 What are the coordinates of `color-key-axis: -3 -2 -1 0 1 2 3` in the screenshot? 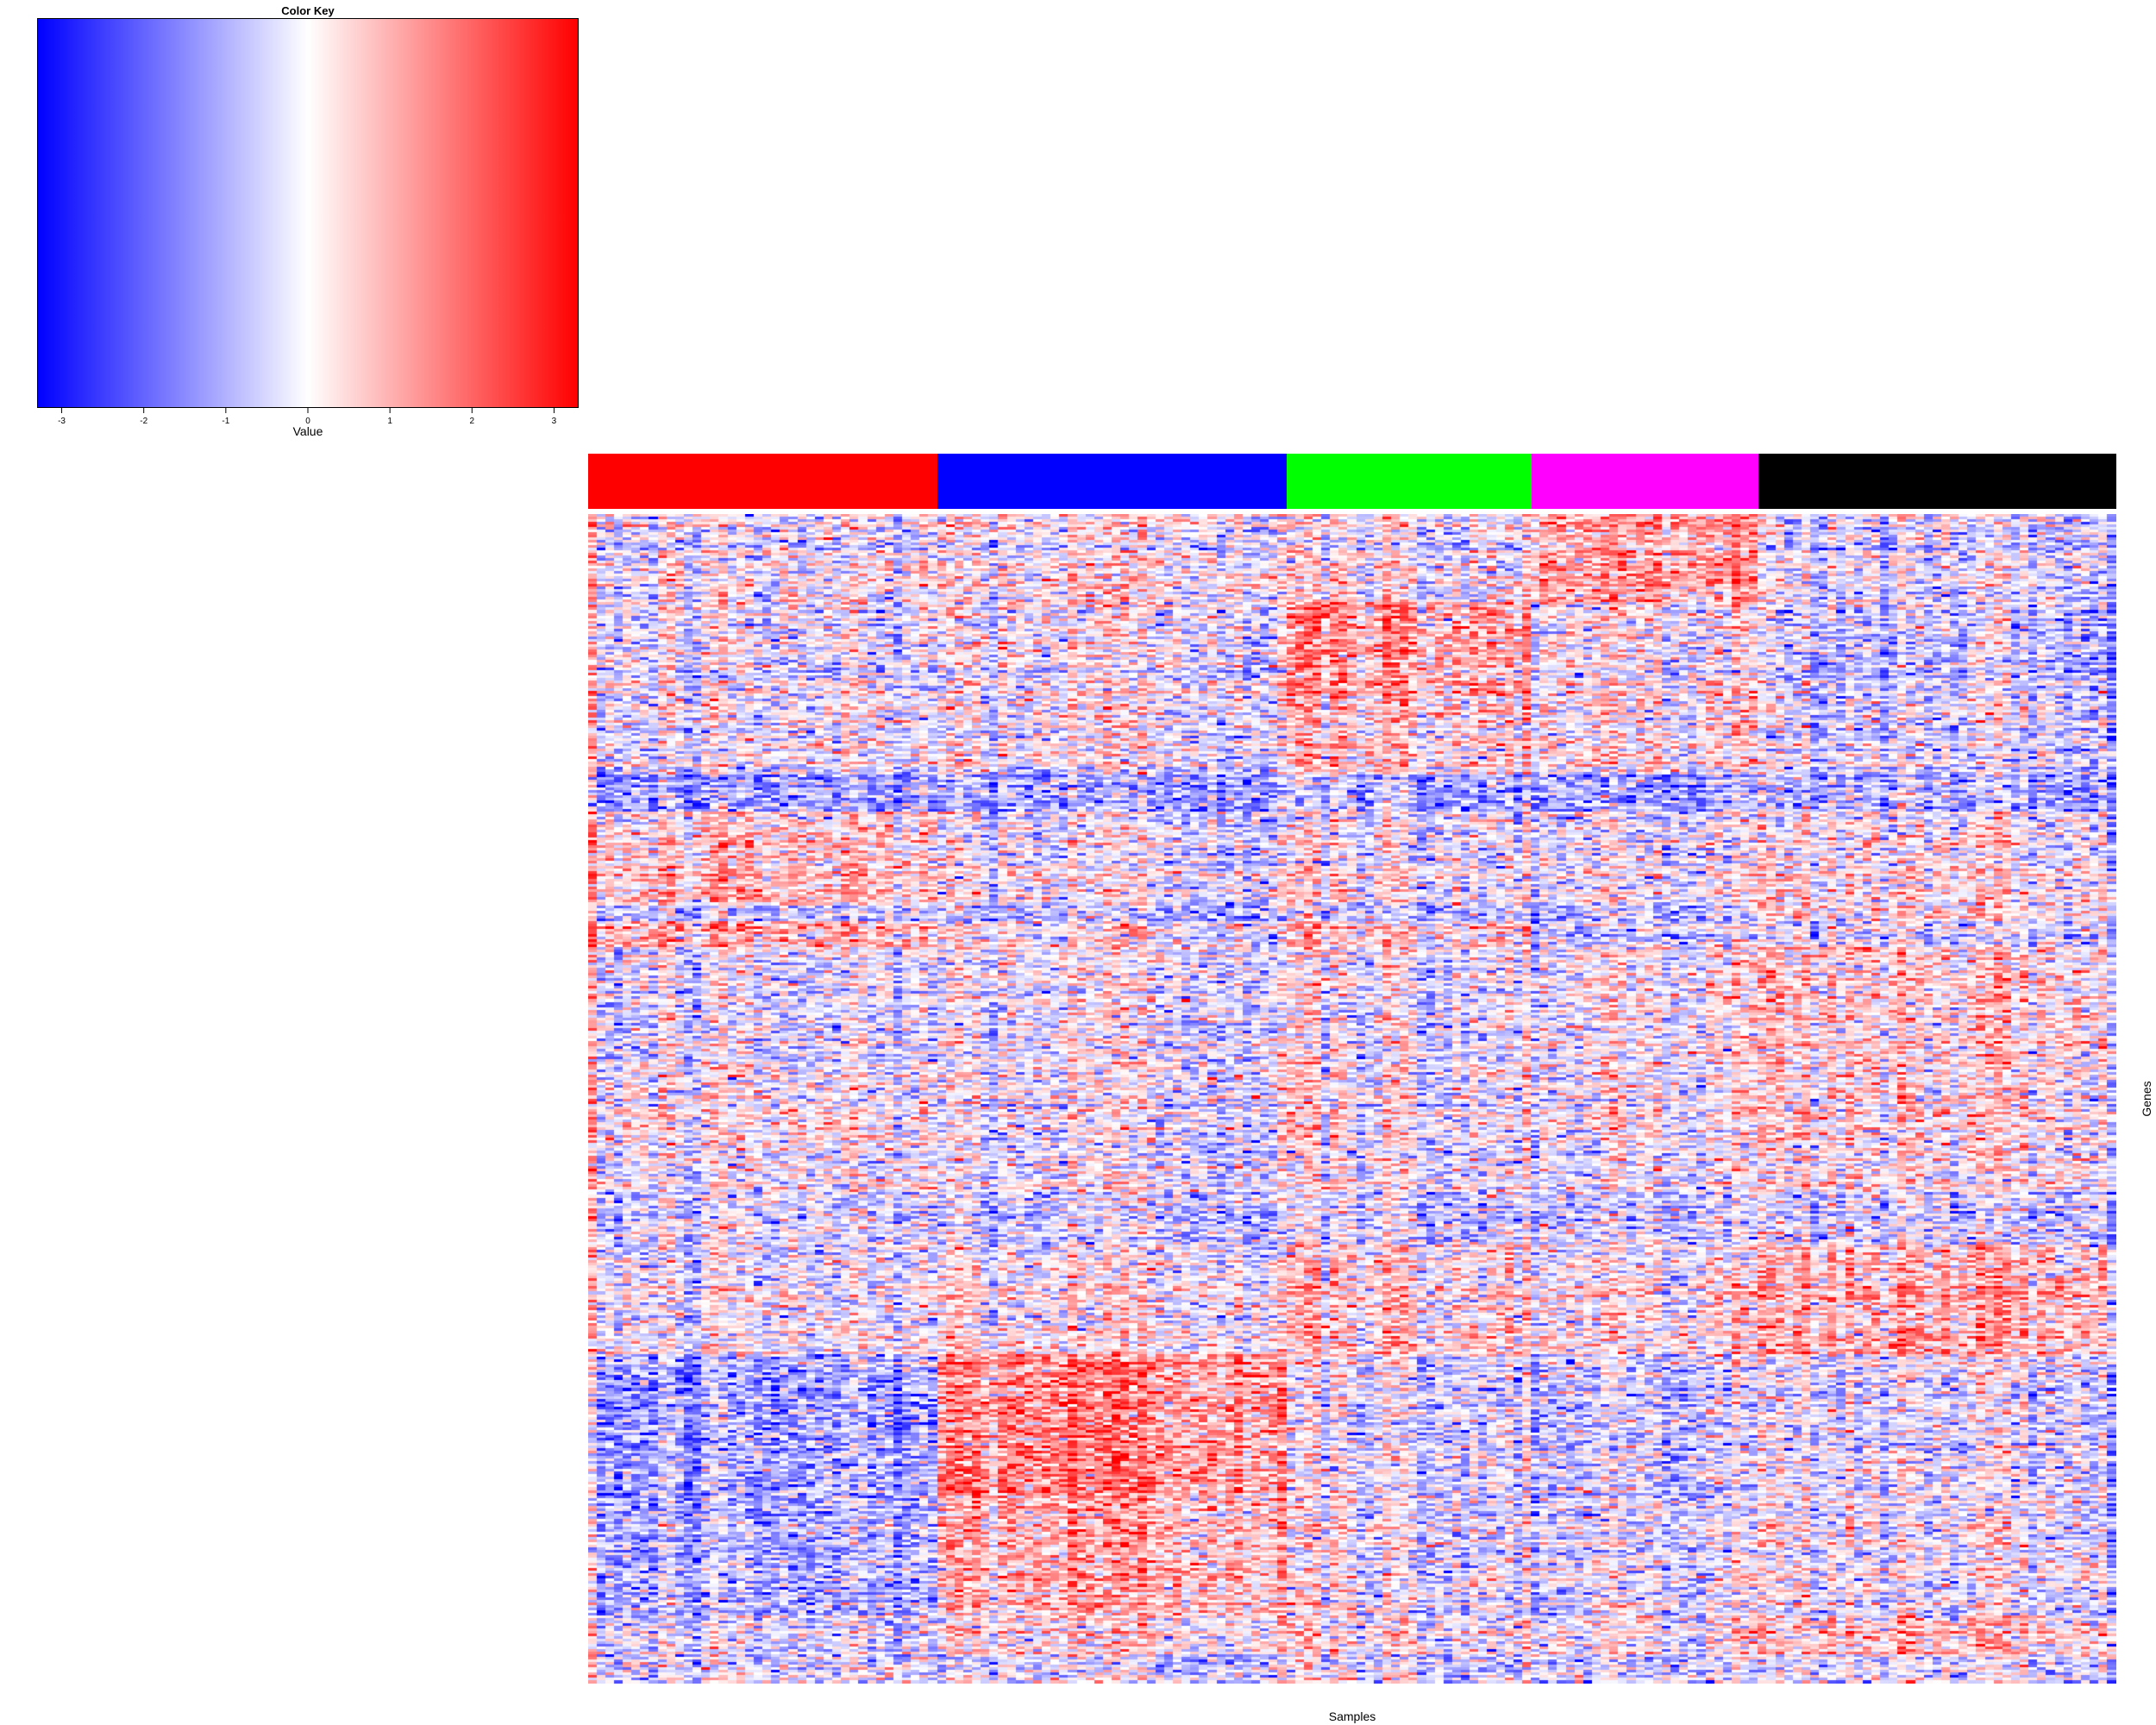 It's located at (307, 417).